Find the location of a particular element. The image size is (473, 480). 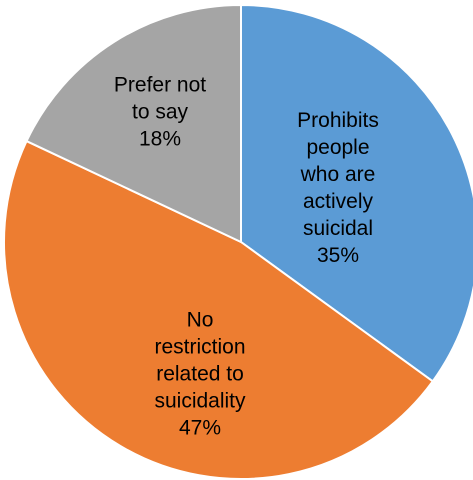

label-line: suicidality is located at coordinates (200, 401).